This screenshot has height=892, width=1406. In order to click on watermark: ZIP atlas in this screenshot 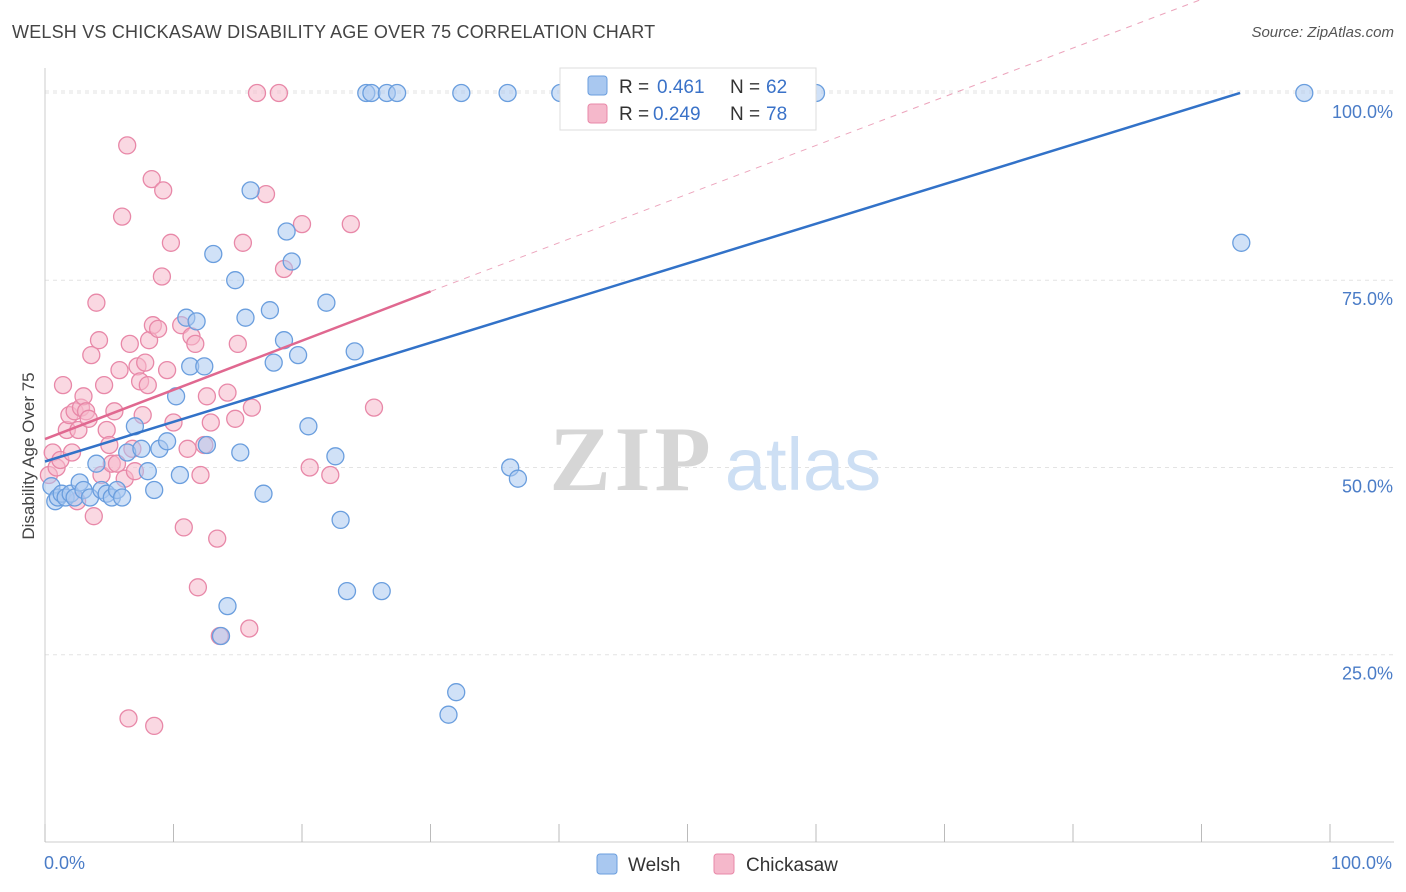, I will do `click(715, 459)`.